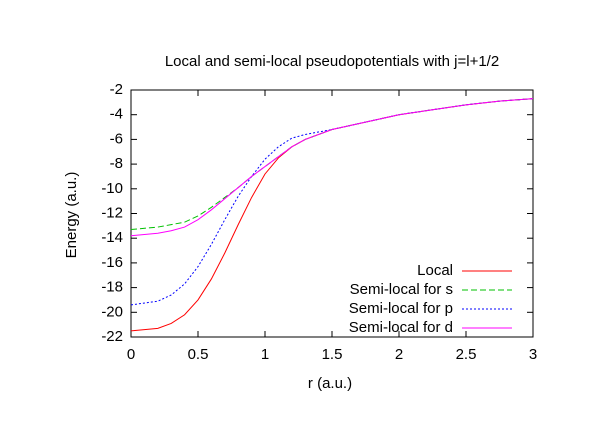  Describe the element at coordinates (116, 114) in the screenshot. I see `y-tick-label: -4` at that location.